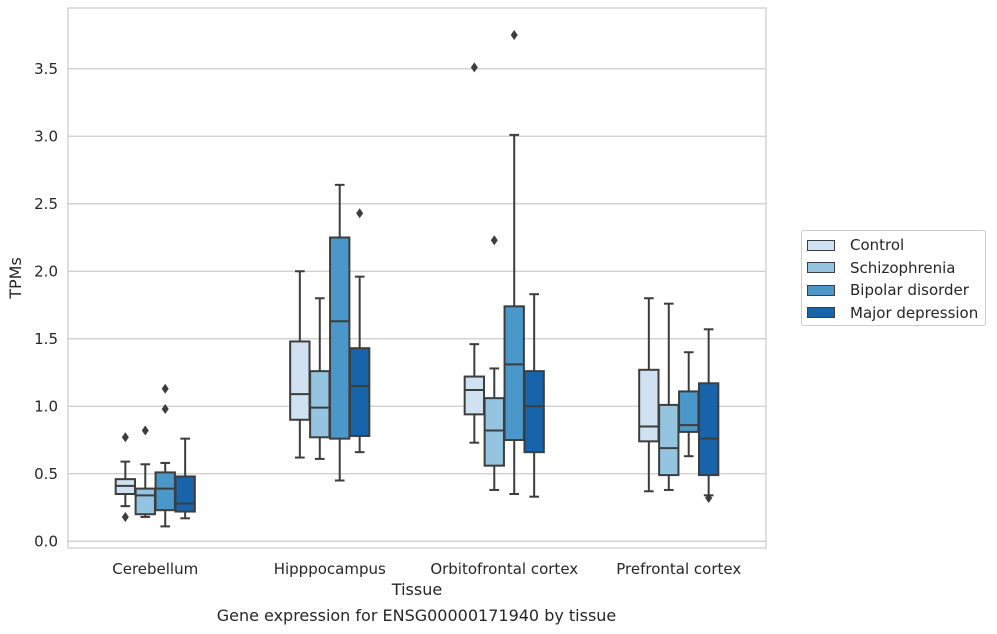 The height and width of the screenshot is (634, 997). Describe the element at coordinates (46, 339) in the screenshot. I see `y-tick-label: 1.5` at that location.